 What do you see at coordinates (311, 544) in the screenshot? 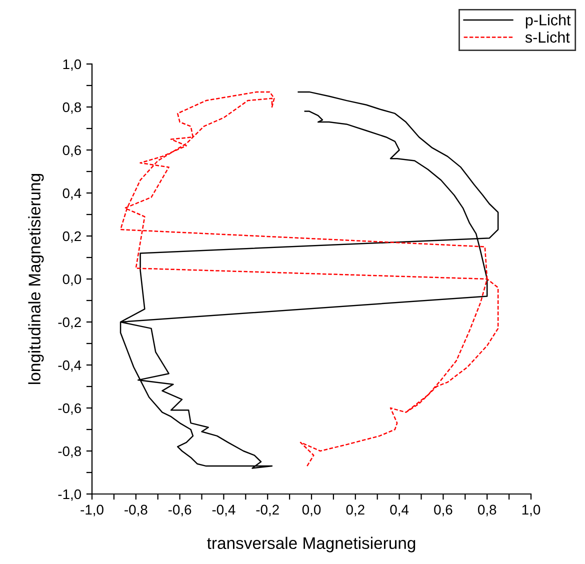
I see `x-axis-title: transversale Magnetisierung` at bounding box center [311, 544].